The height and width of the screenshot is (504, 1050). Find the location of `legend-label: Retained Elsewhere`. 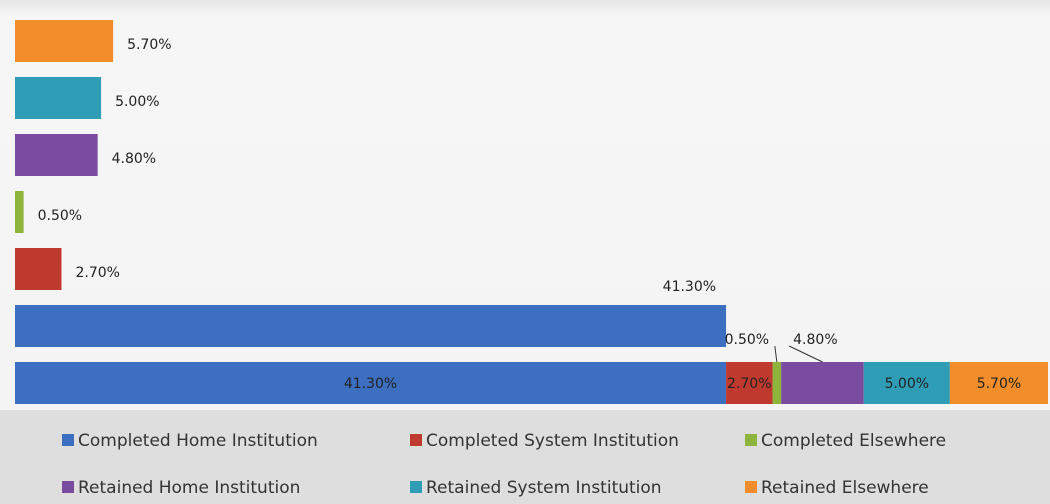

legend-label: Retained Elsewhere is located at coordinates (845, 488).